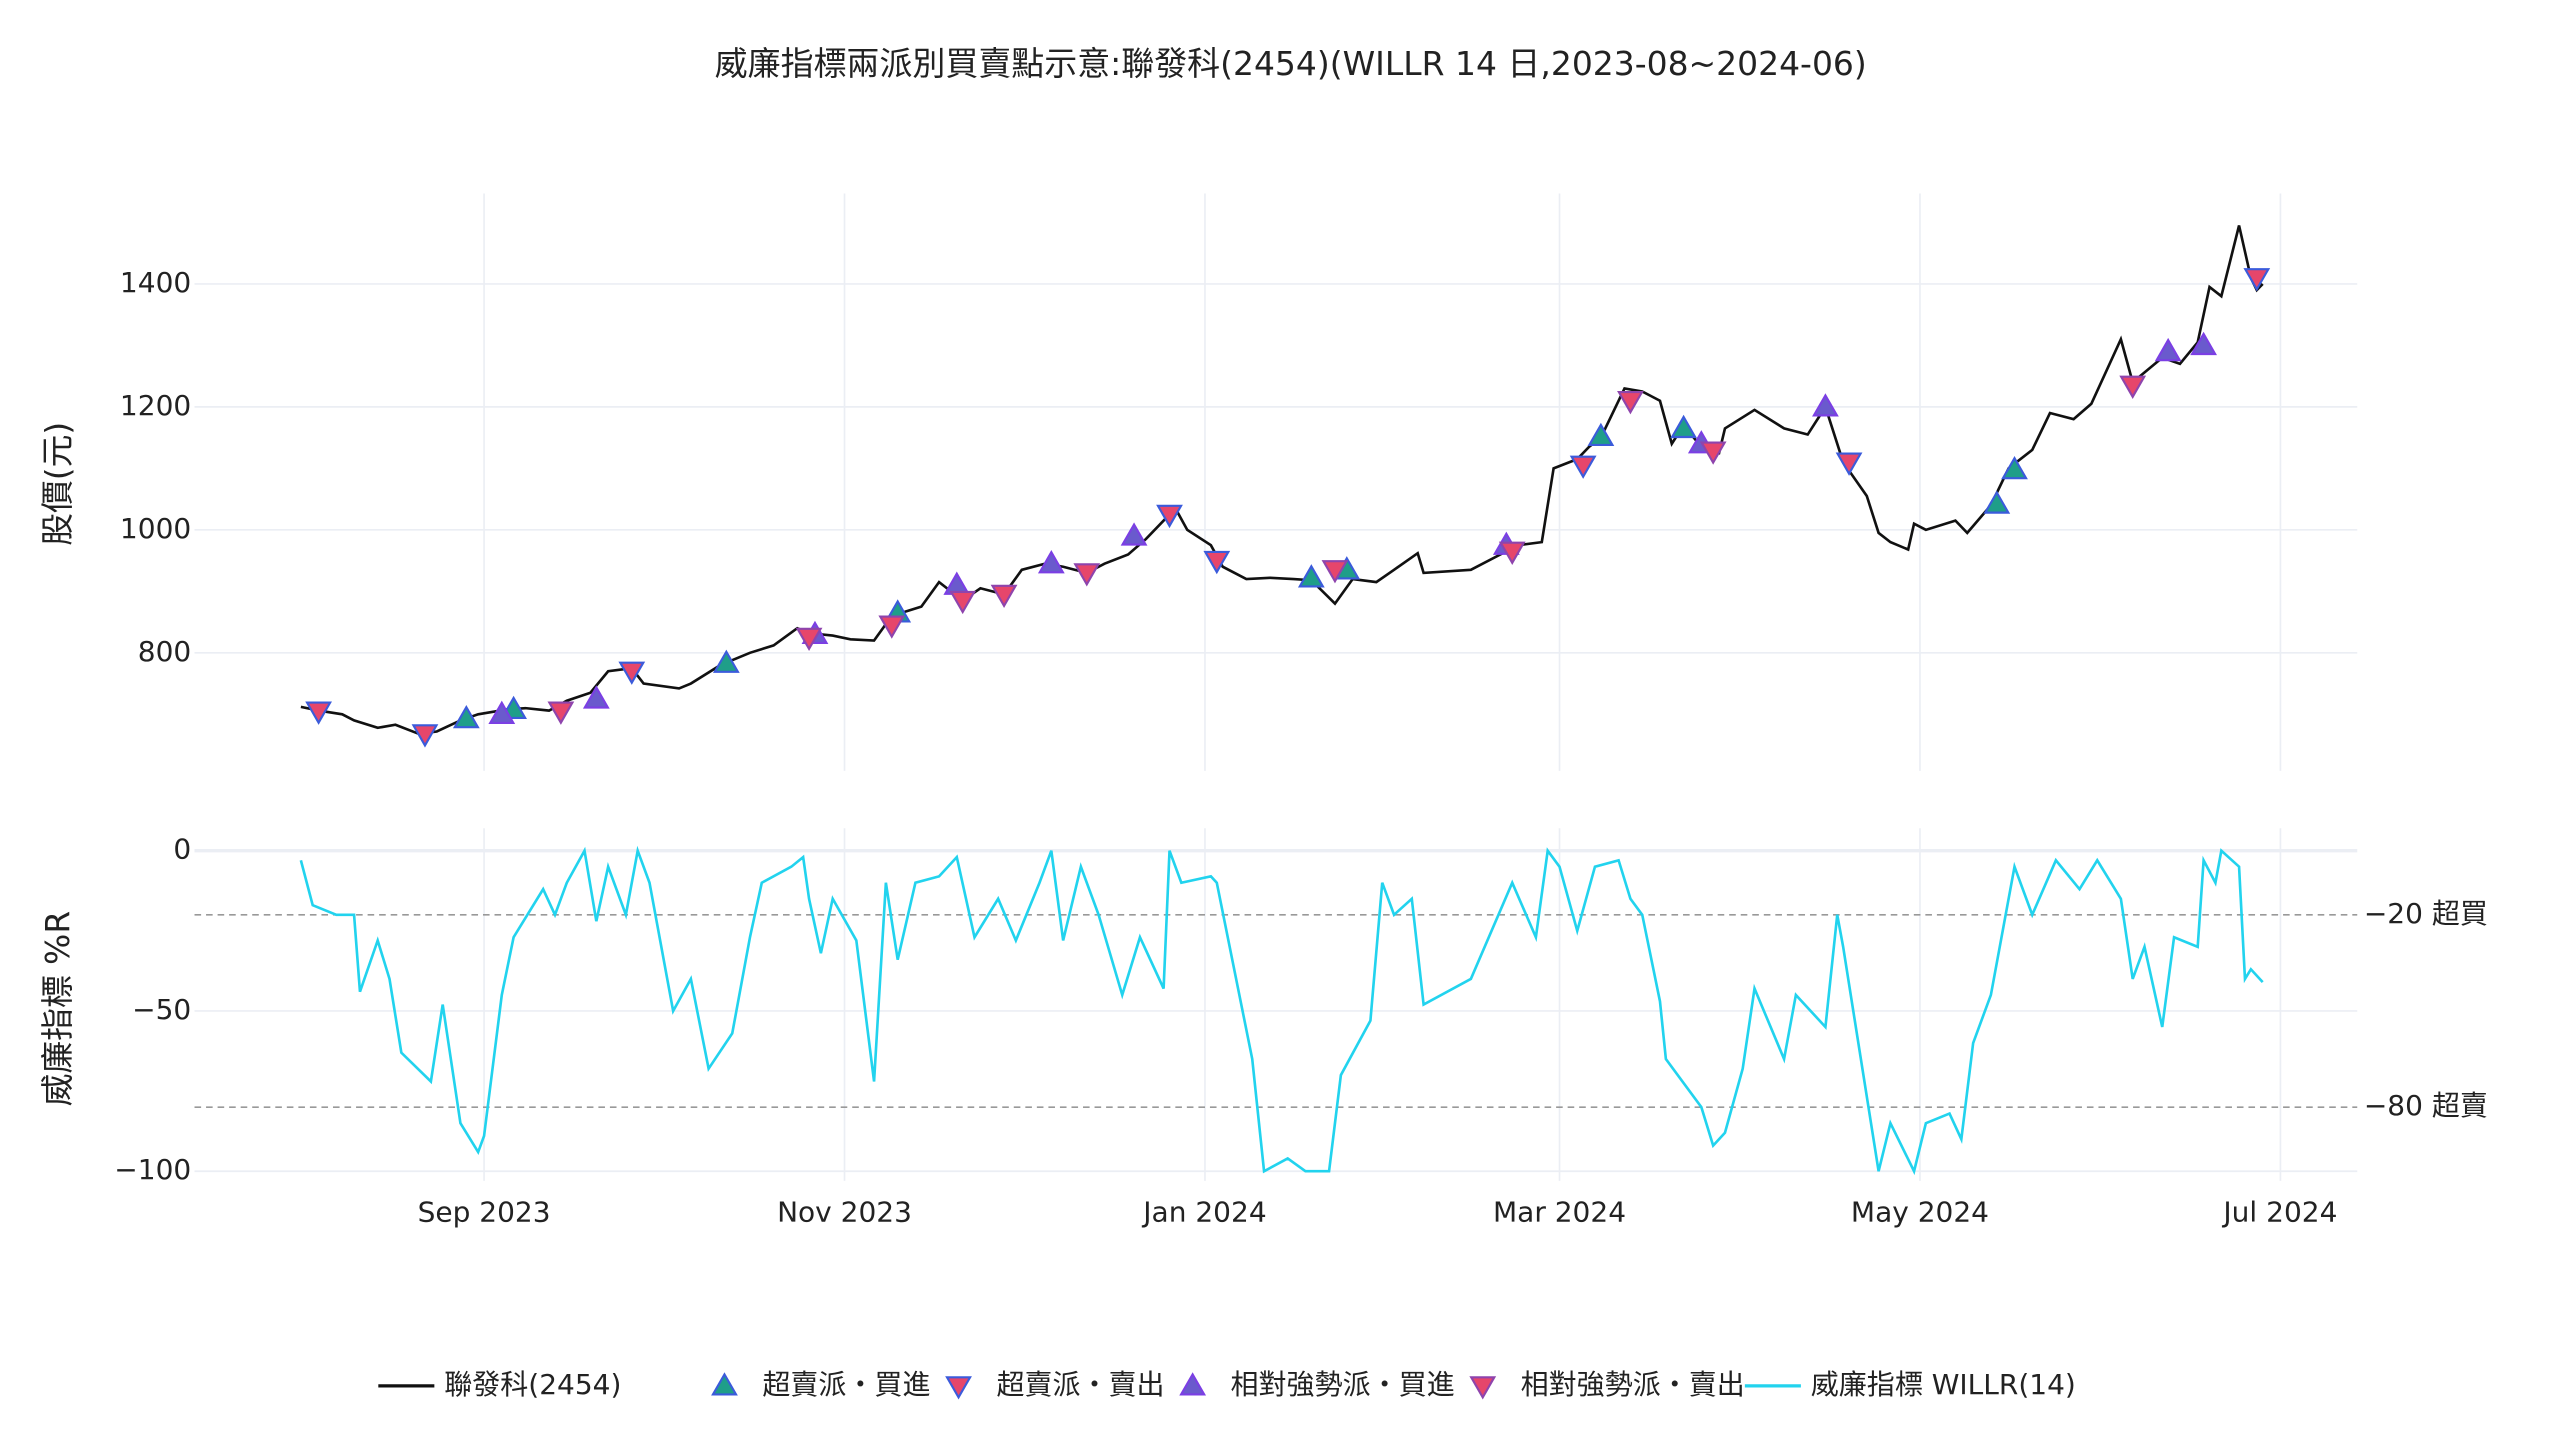 The height and width of the screenshot is (1440, 2560). I want to click on legend-label: 聯發科(2454), so click(532, 1384).